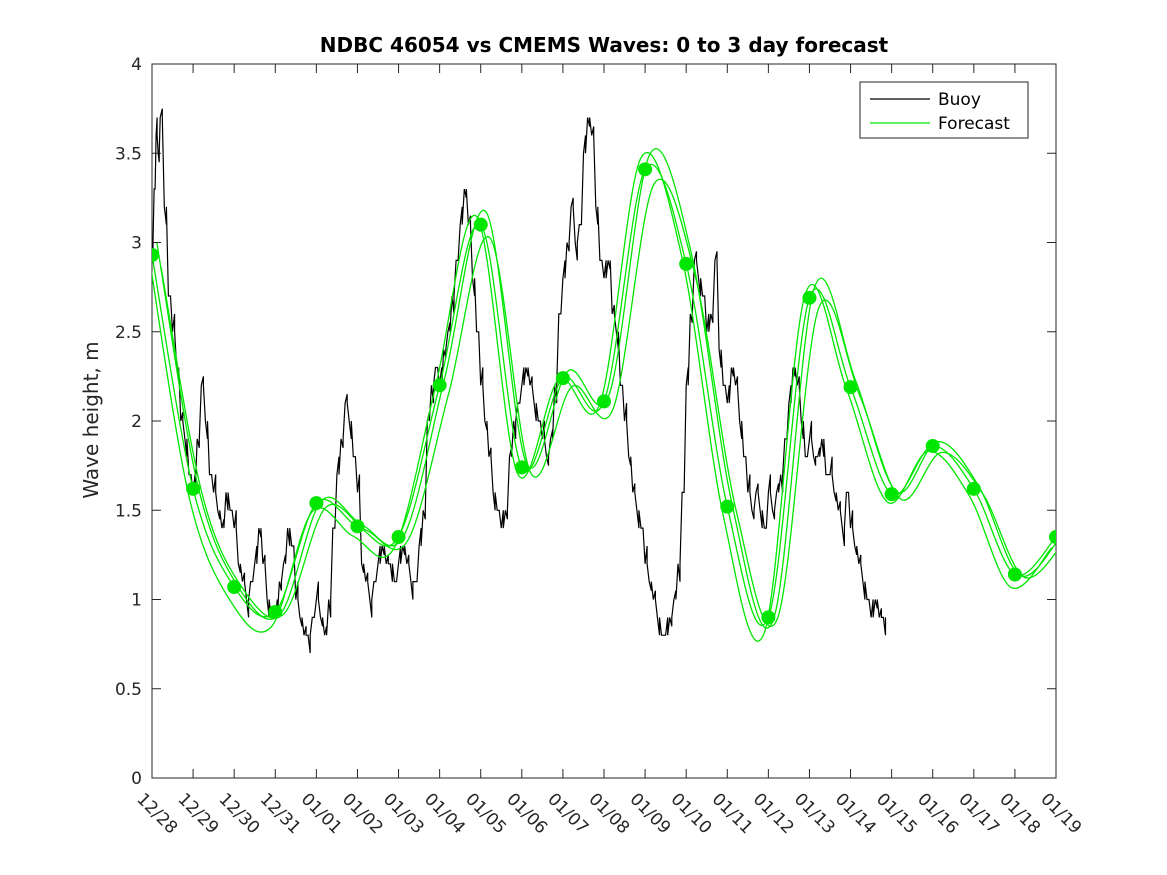 This screenshot has width=1167, height=875. What do you see at coordinates (896, 813) in the screenshot?
I see `x-tick-label: 01/15` at bounding box center [896, 813].